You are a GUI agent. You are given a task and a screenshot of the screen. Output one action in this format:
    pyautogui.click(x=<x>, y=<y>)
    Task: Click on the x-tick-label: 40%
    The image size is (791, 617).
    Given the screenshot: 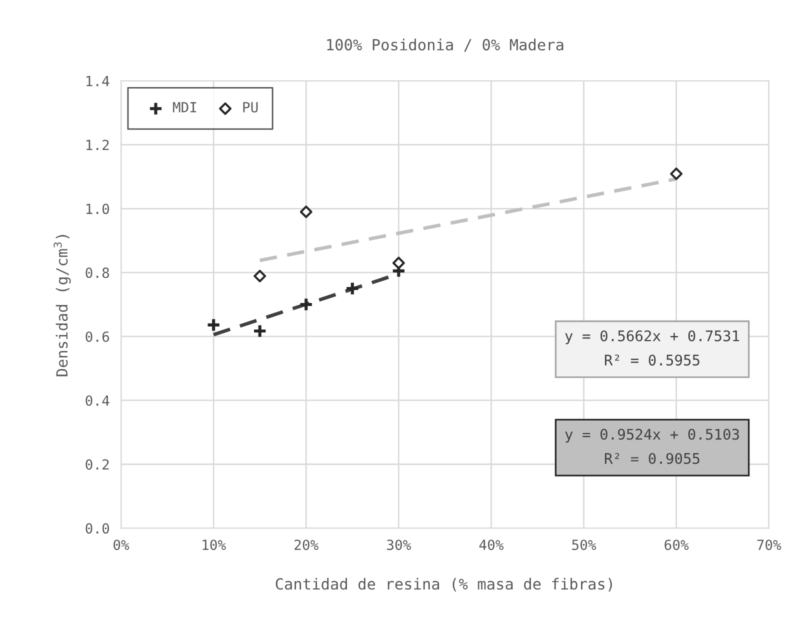 What is the action you would take?
    pyautogui.click(x=491, y=545)
    